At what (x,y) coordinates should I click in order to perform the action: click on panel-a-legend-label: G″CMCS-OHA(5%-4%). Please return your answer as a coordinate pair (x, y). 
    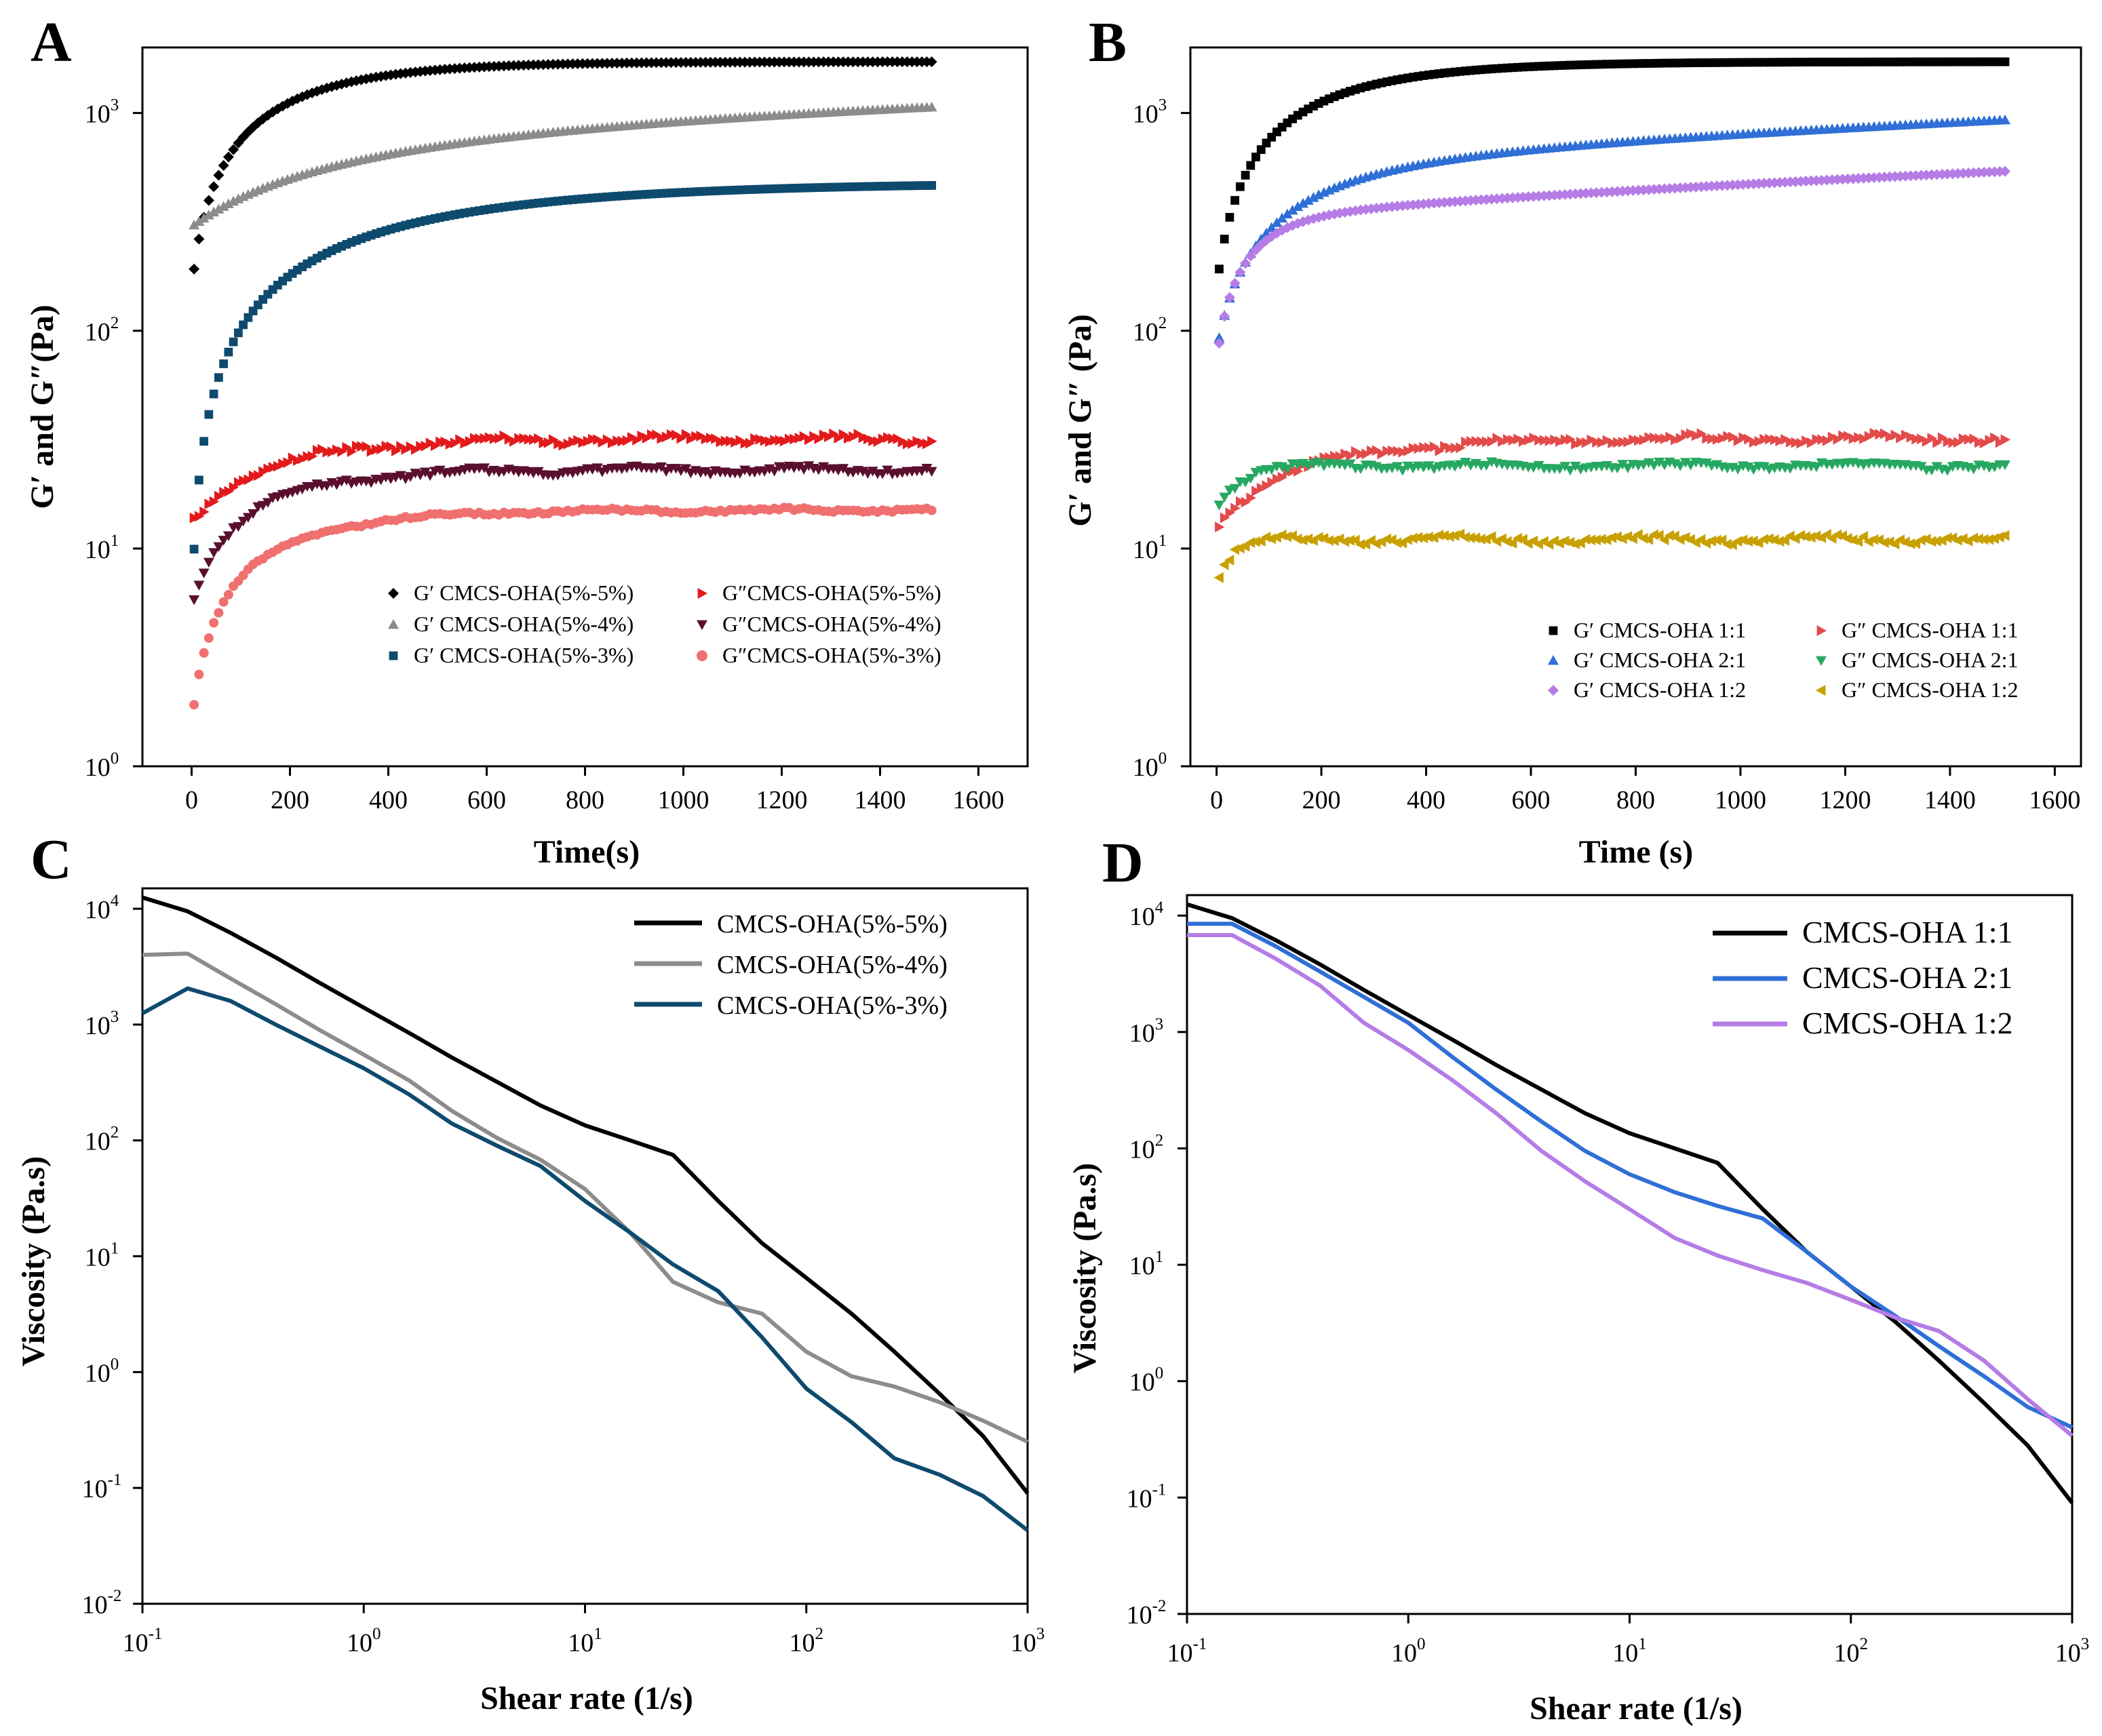
    Looking at the image, I should click on (831, 624).